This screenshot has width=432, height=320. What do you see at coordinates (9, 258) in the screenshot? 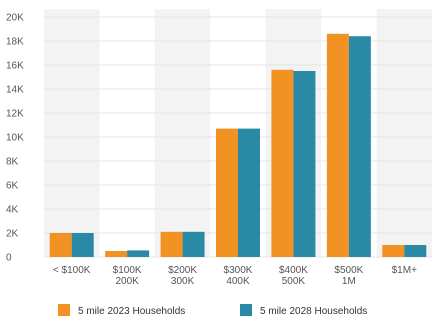
I see `y-tick-label: 0` at bounding box center [9, 258].